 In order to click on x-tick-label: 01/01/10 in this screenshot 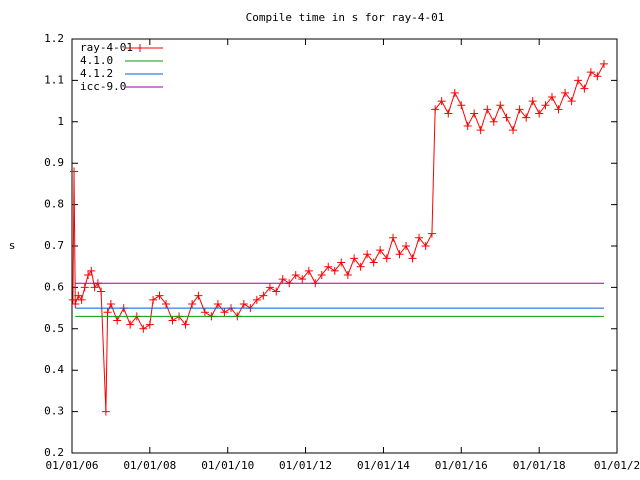, I will do `click(227, 465)`.